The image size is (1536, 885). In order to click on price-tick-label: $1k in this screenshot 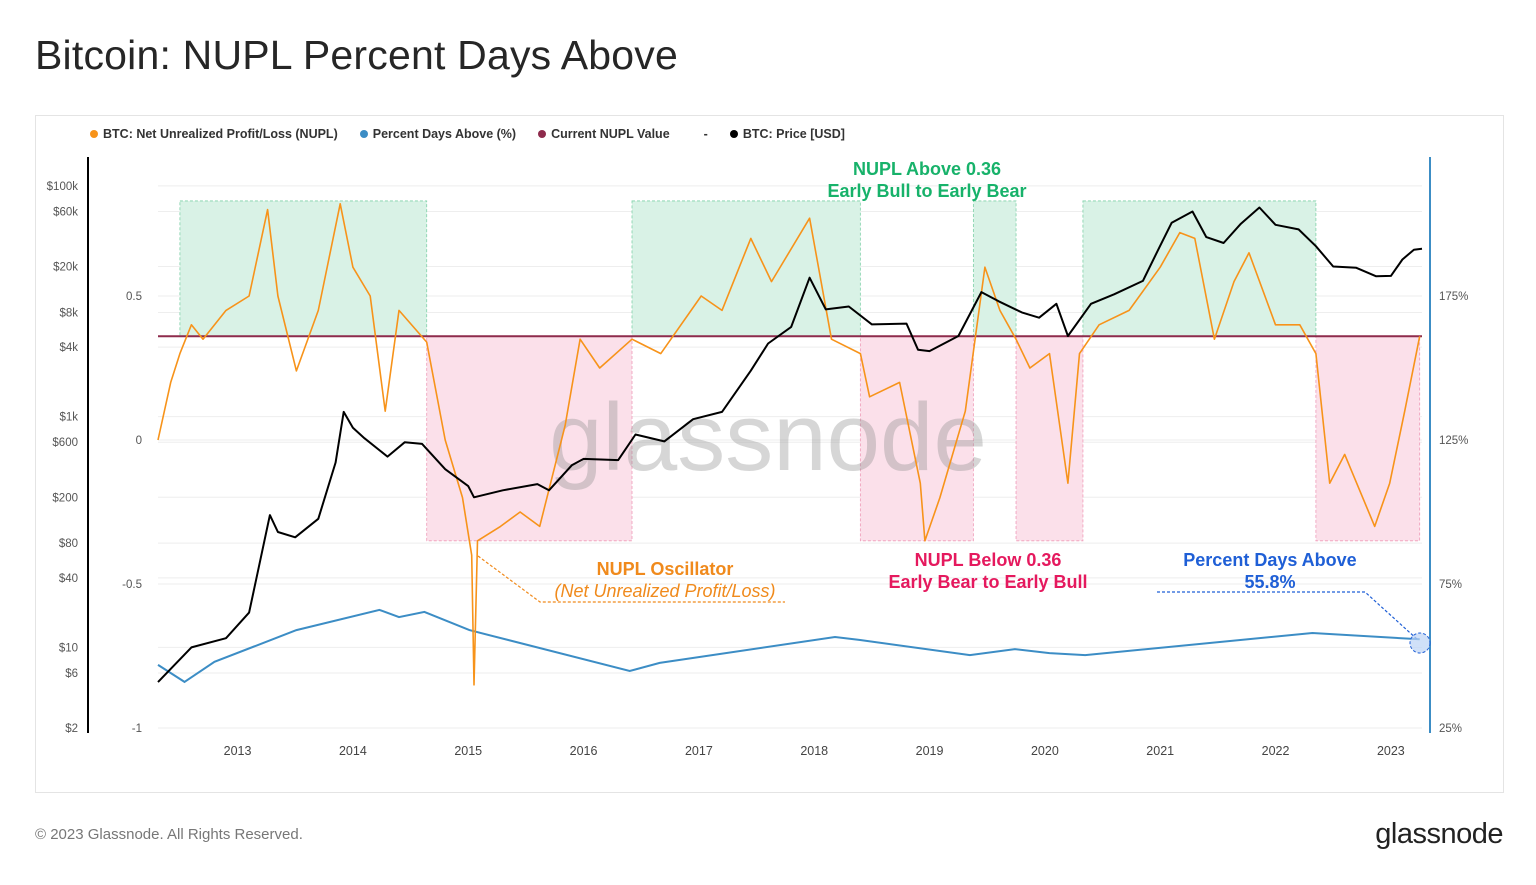, I will do `click(68, 418)`.